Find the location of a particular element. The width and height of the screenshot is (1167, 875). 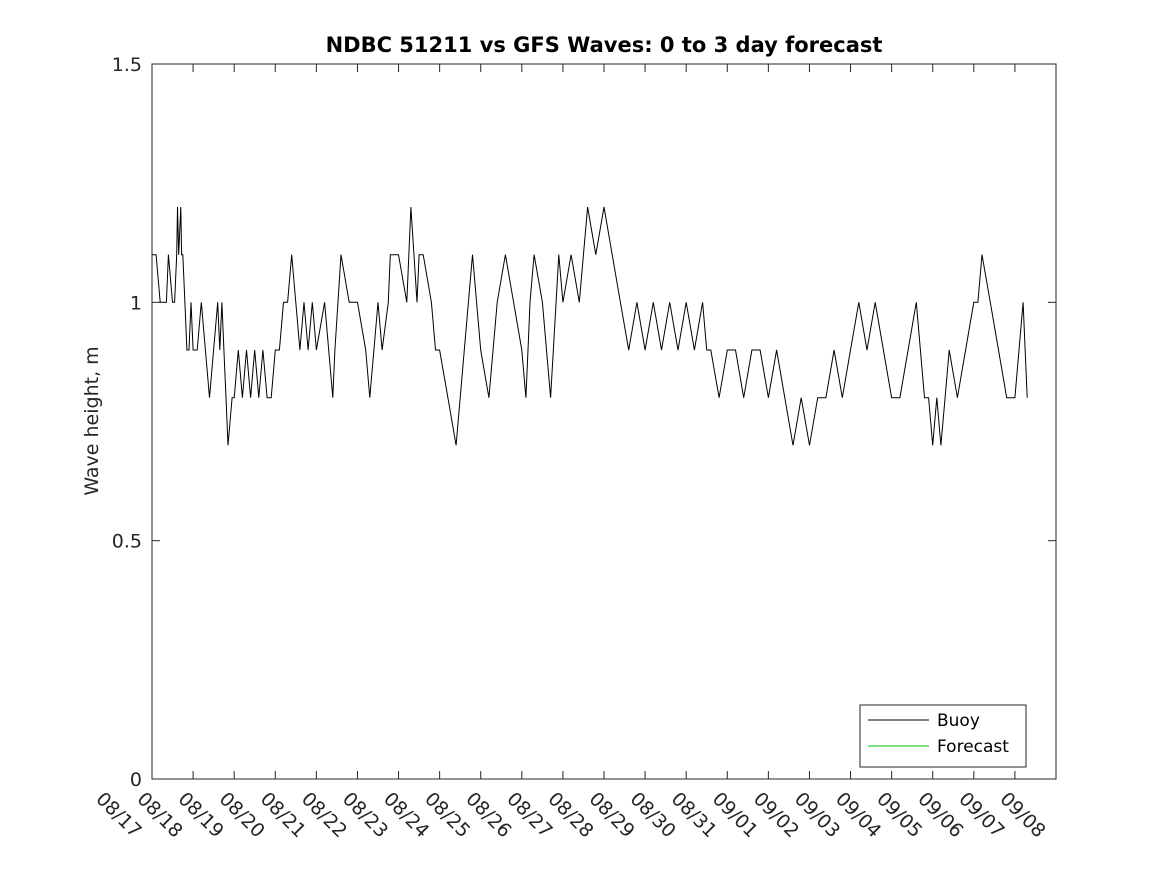

x-tick-label: 08/19 is located at coordinates (201, 815).